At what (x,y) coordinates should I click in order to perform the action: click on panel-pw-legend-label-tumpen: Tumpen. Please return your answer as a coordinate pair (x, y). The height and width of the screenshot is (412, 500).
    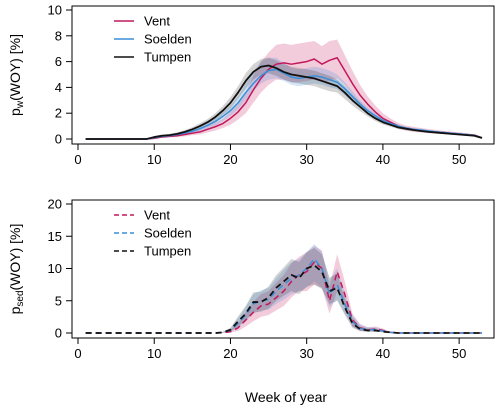
    Looking at the image, I should click on (167, 57).